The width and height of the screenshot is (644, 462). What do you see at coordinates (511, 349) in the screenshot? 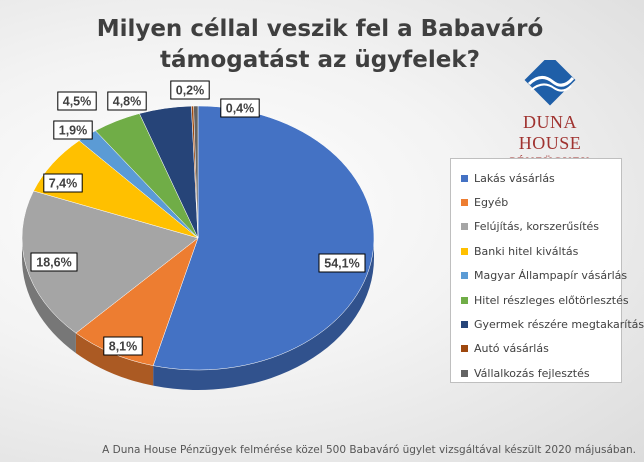
I see `legend-label: Autó vásárlás` at bounding box center [511, 349].